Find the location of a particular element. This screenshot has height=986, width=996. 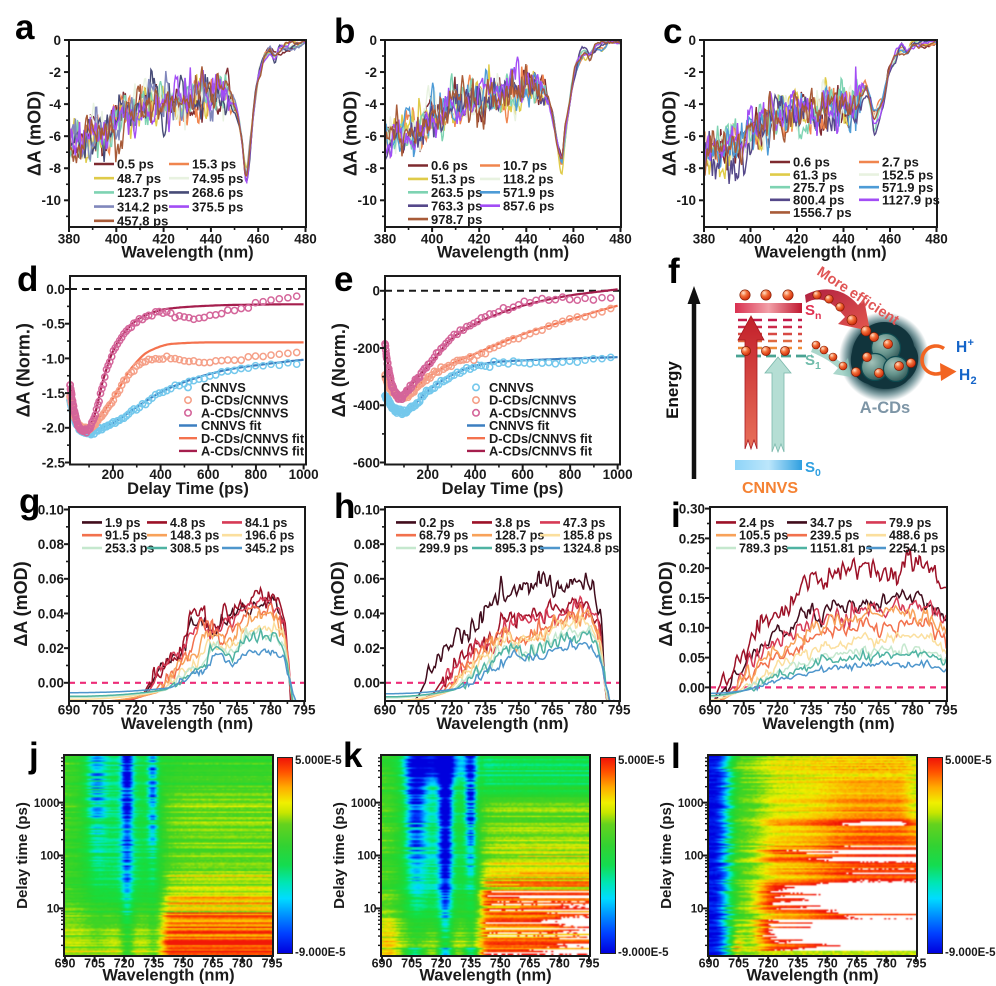

svg-text: 84.1 ps is located at coordinates (266, 523).